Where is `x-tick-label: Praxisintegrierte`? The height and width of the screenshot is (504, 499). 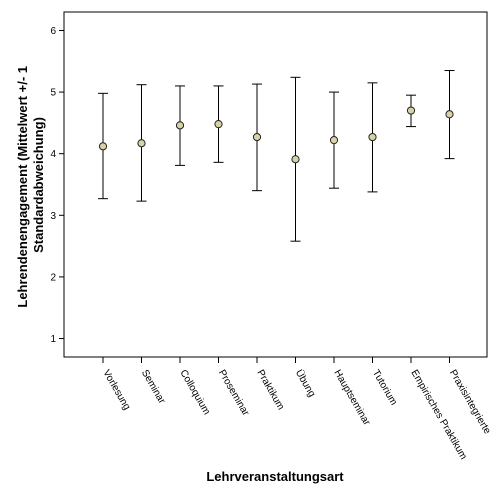 x-tick-label: Praxisintegrierte is located at coordinates (470, 402).